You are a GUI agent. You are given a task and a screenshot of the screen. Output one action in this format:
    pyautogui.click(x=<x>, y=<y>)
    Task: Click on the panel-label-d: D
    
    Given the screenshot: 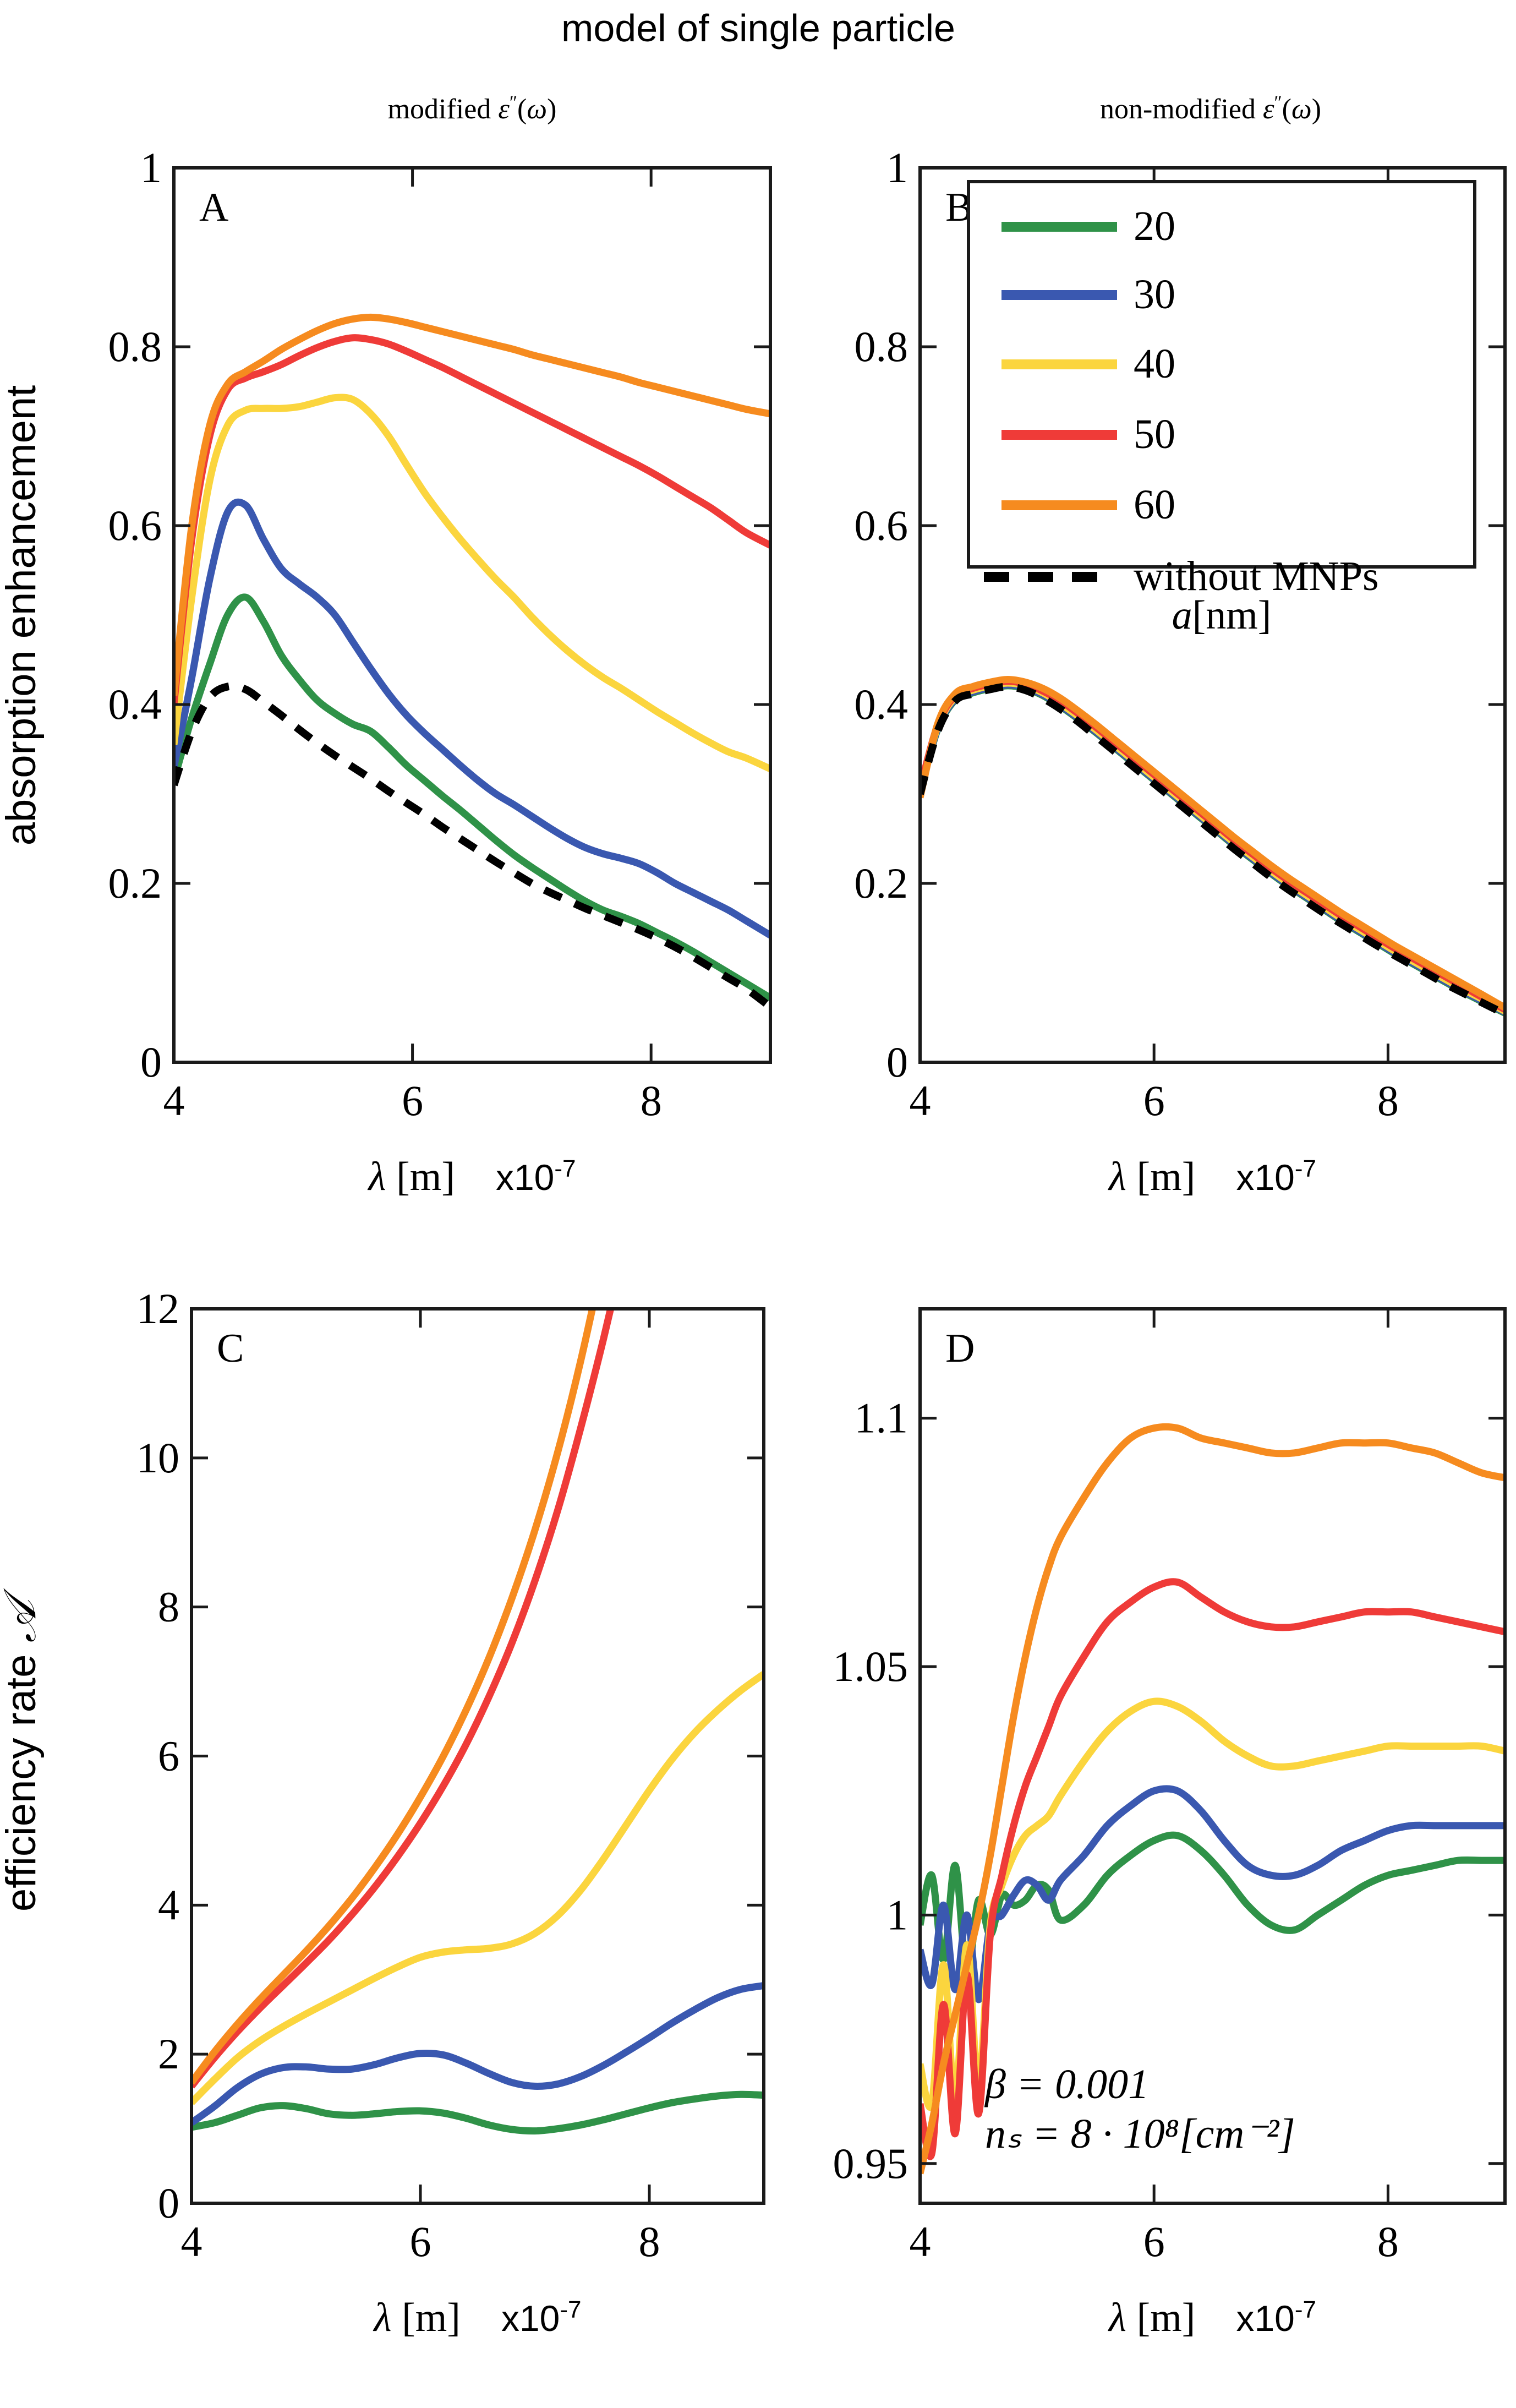 What is the action you would take?
    pyautogui.click(x=960, y=1348)
    